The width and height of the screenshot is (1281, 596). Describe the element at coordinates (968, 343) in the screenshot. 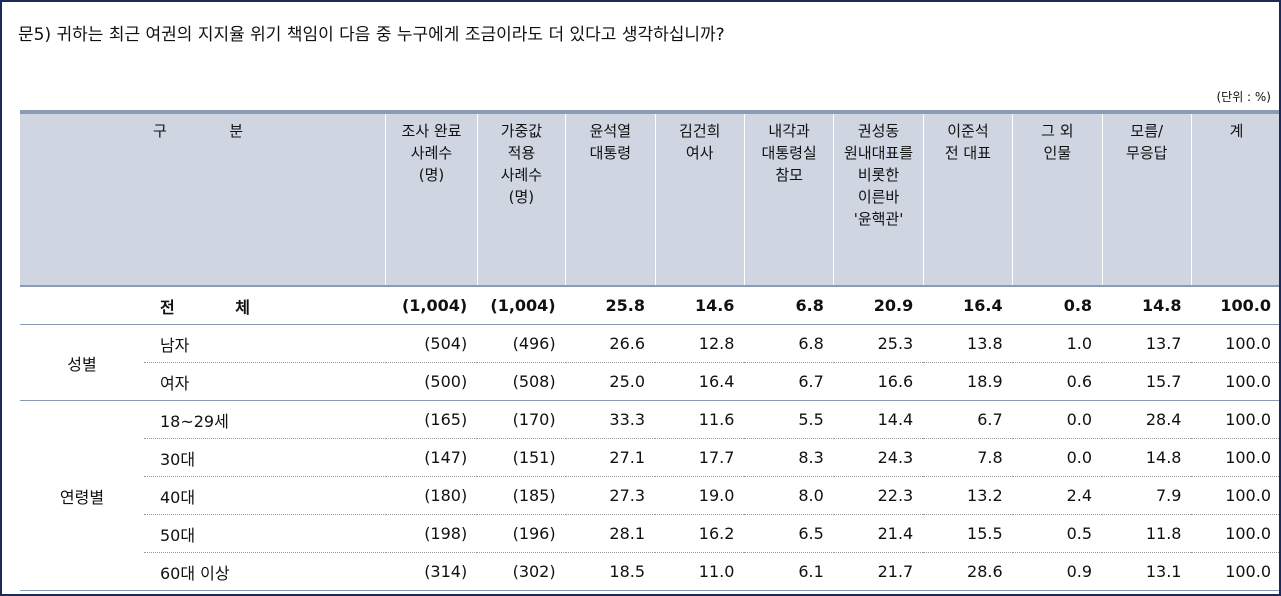

I see `table-cell: 13.8` at that location.